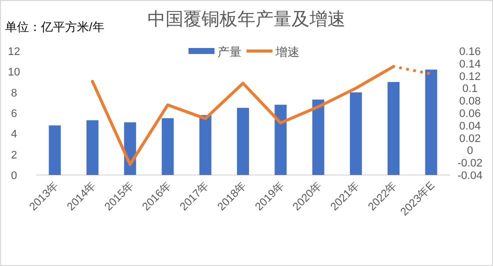 This screenshot has height=266, width=493. I want to click on y2-tick-label: 0.12, so click(470, 76).